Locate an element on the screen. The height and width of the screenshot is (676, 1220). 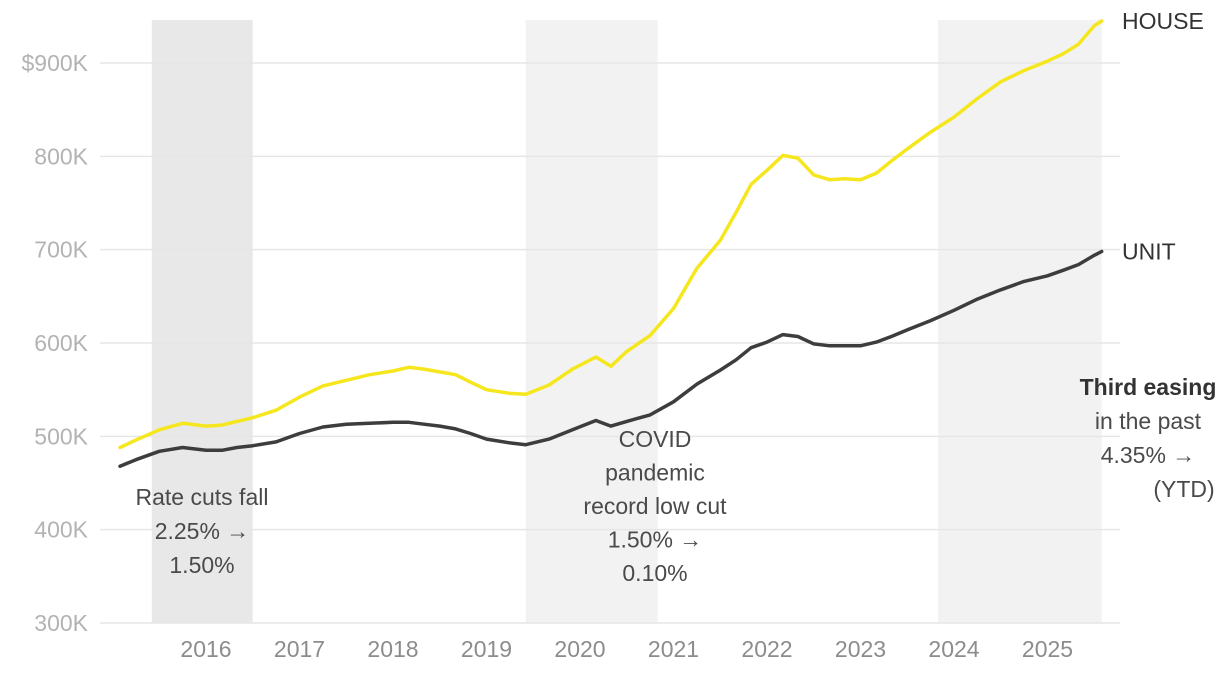
annotation-line: COVID is located at coordinates (655, 439).